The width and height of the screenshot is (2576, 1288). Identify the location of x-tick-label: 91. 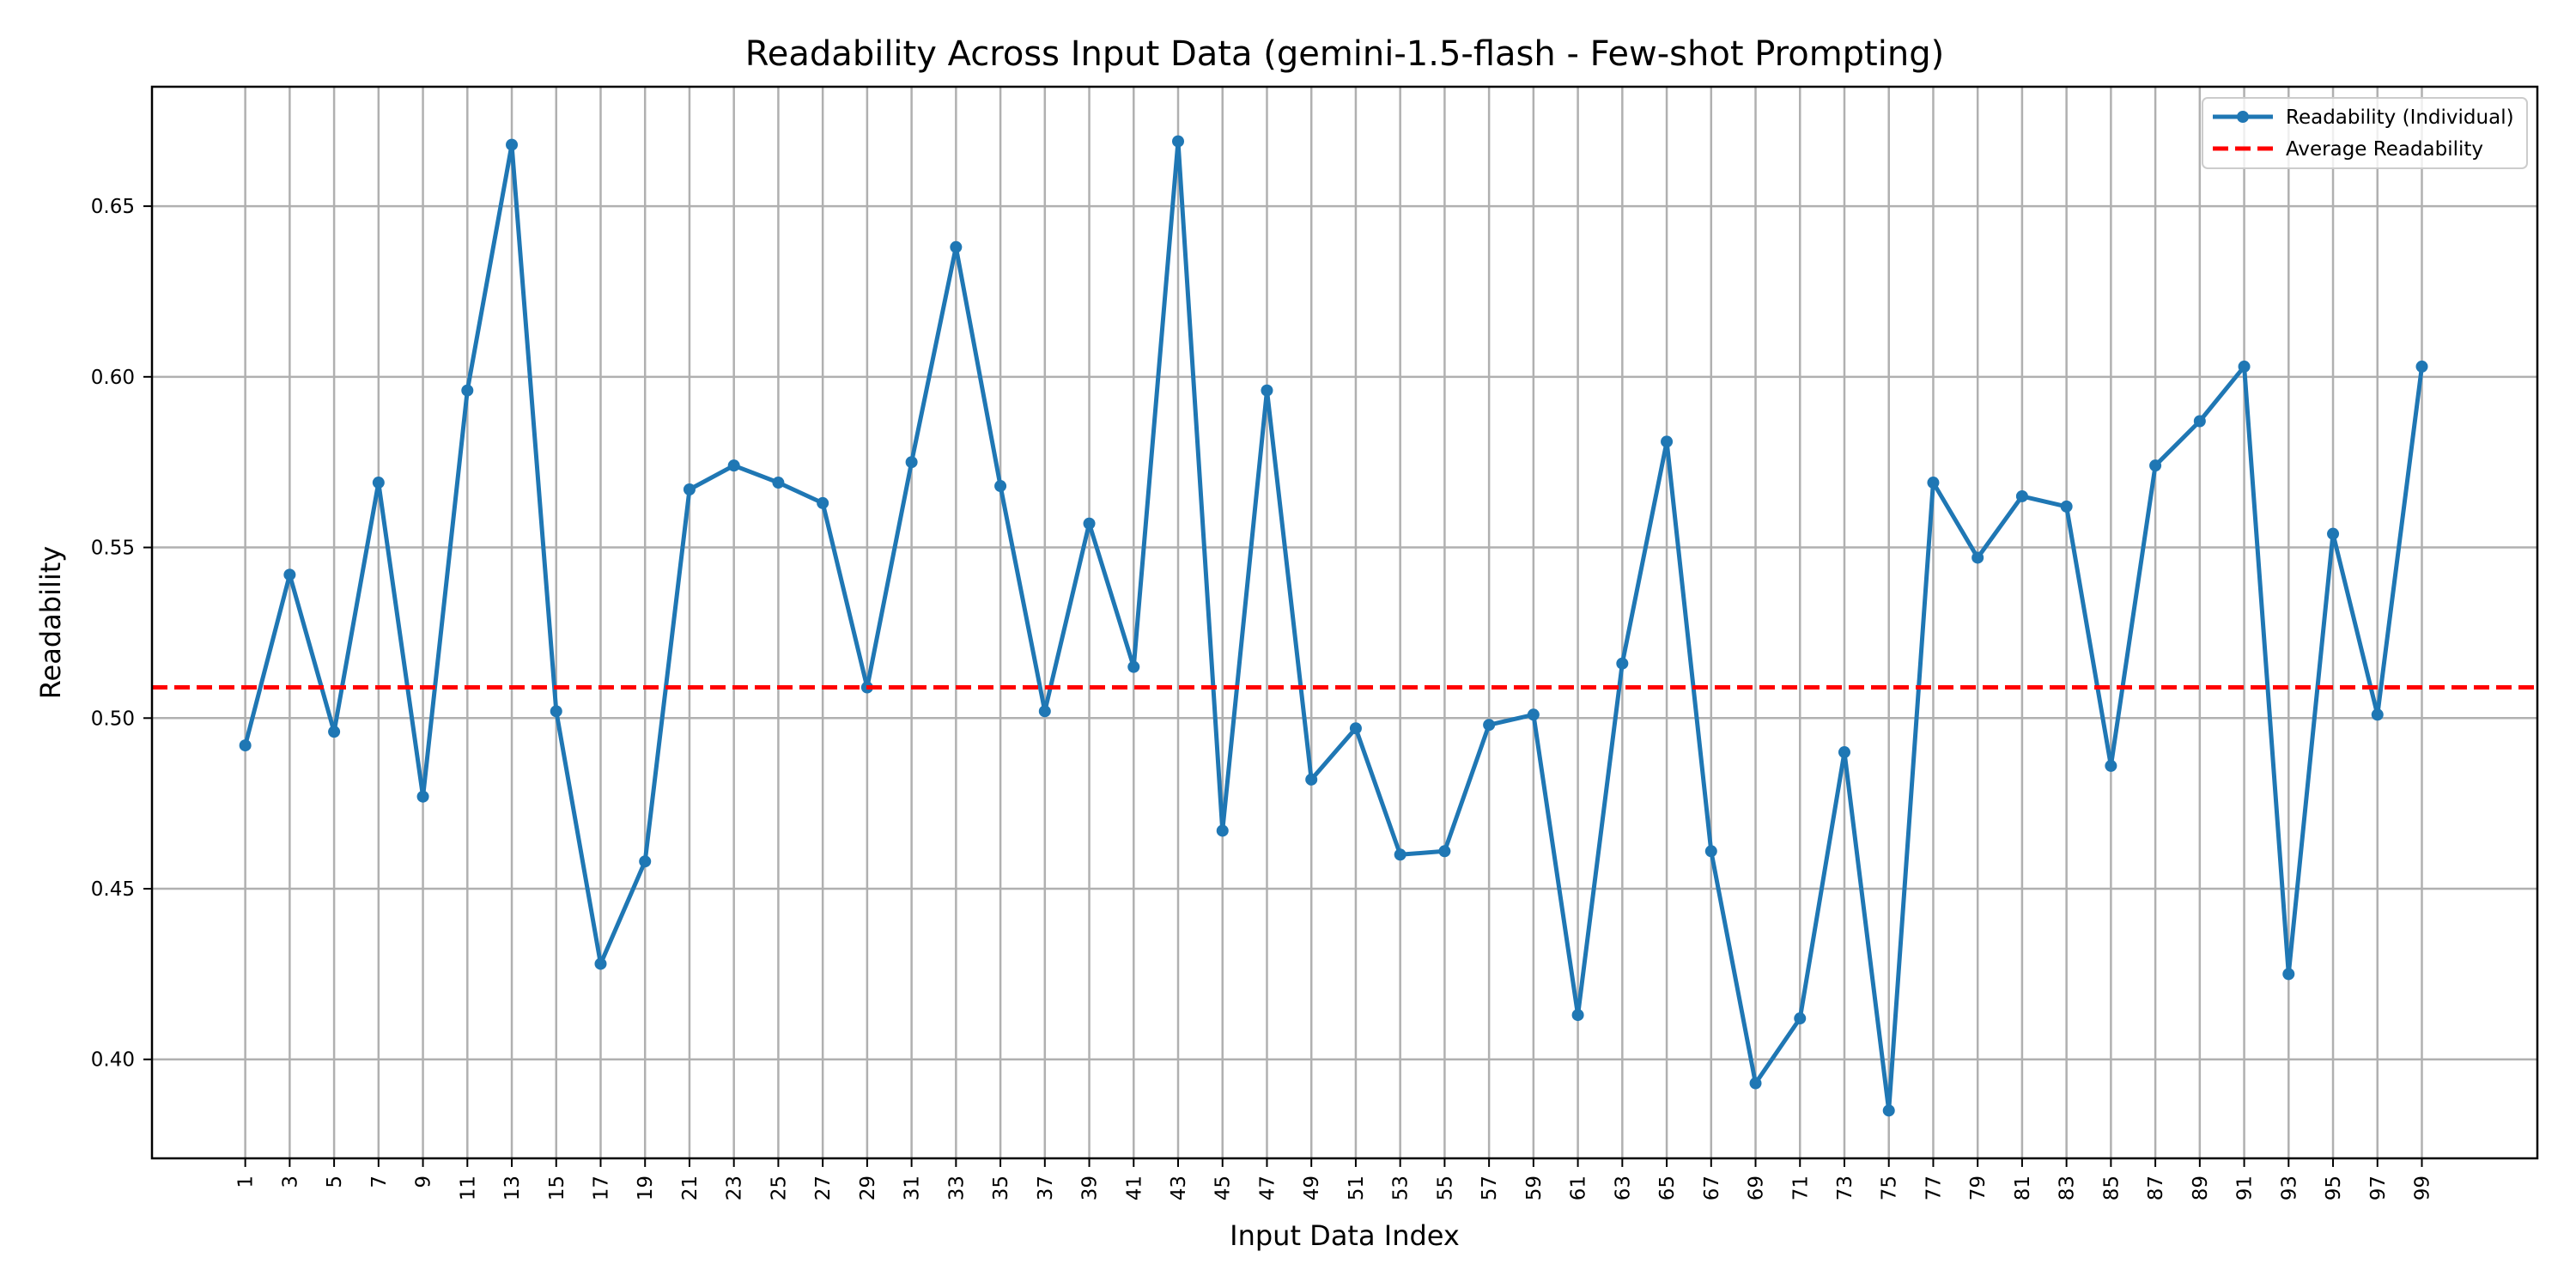
(2245, 1188).